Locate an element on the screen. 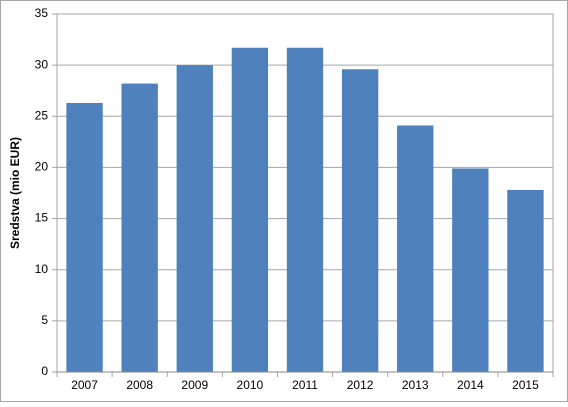 Image resolution: width=568 pixels, height=407 pixels. y-tick-label: 35 is located at coordinates (42, 13).